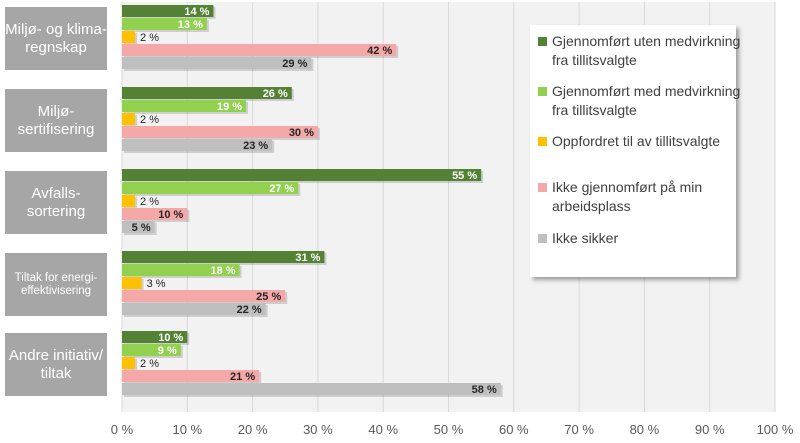  I want to click on legend-label: Ikke gjennomført på min arbeidsplass, so click(627, 196).